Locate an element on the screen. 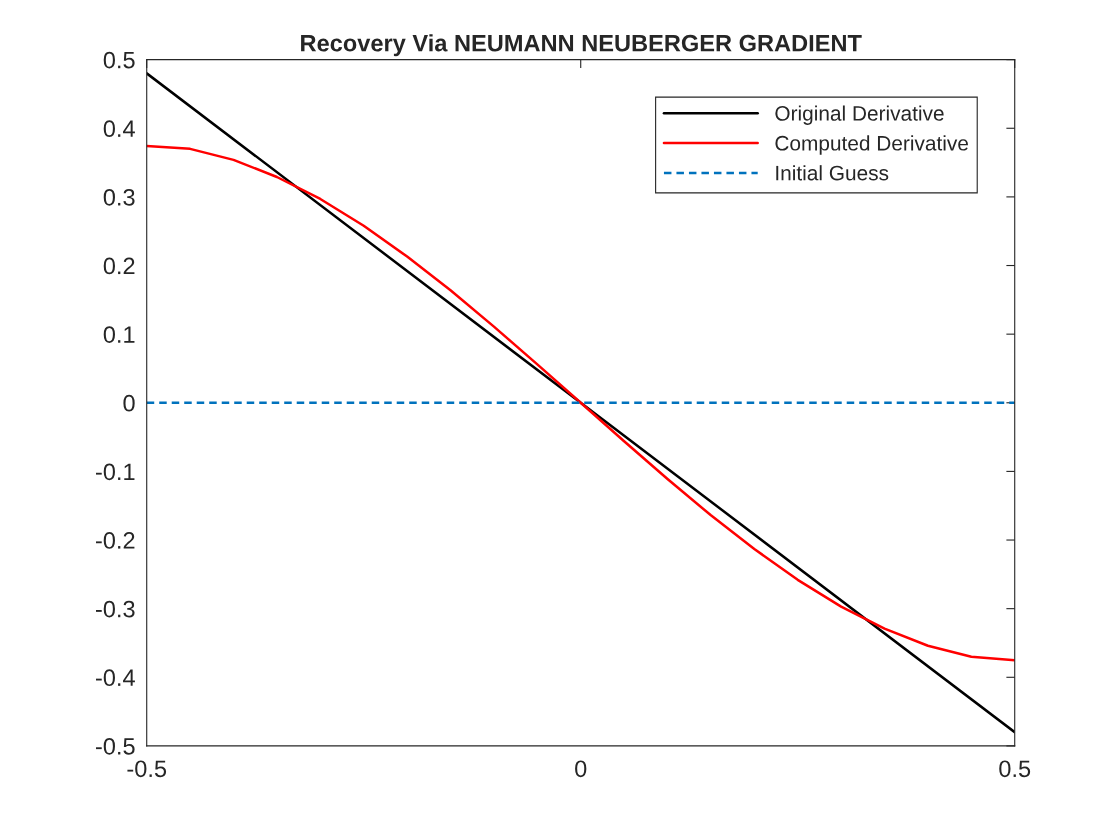 Image resolution: width=1120 pixels, height=840 pixels. y-tick-label: -0.1 is located at coordinates (115, 472).